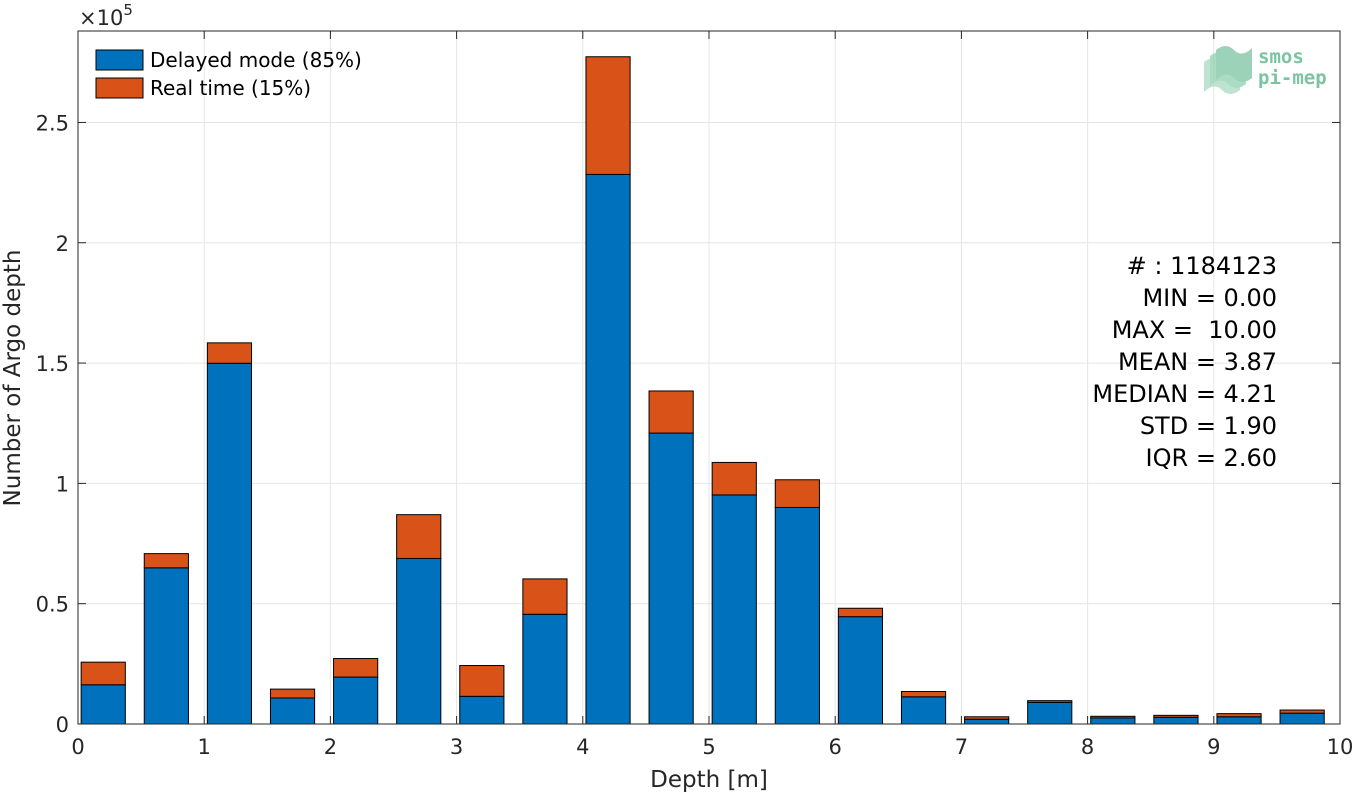 The height and width of the screenshot is (794, 1355). What do you see at coordinates (77, 747) in the screenshot?
I see `x-tick-label: 0` at bounding box center [77, 747].